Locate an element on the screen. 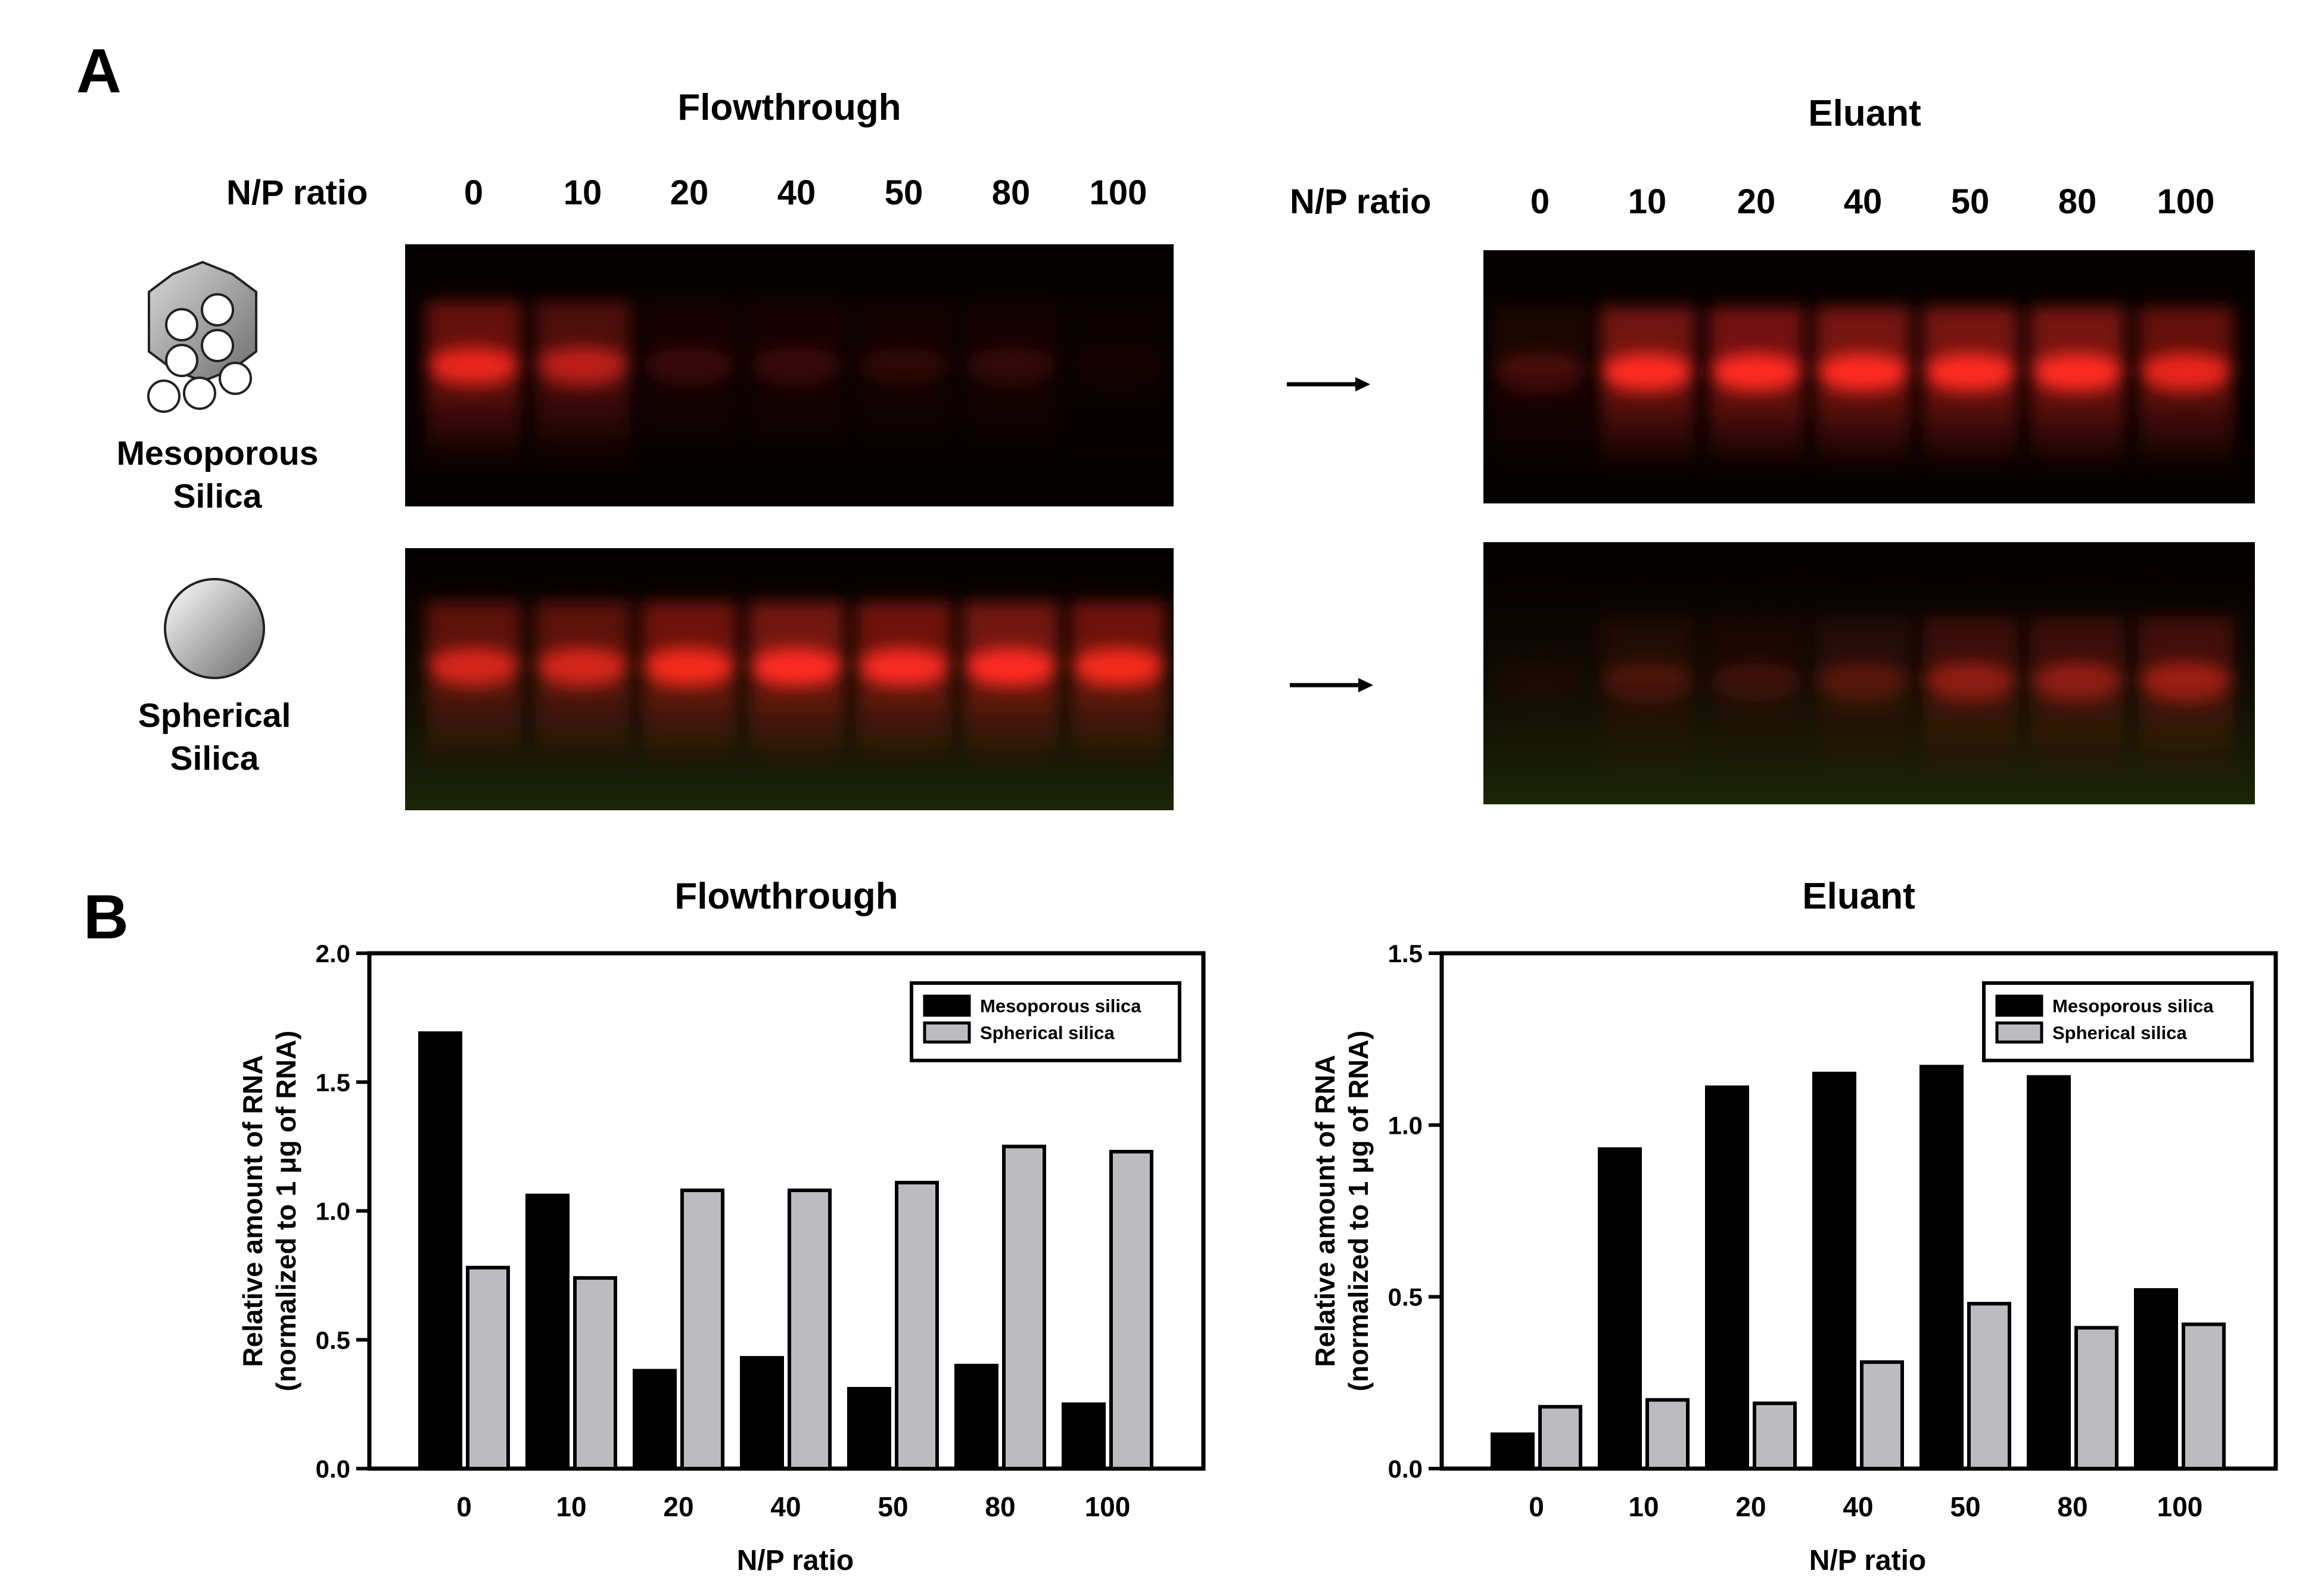 The height and width of the screenshot is (1583, 2324). flowthrough-lane-label: 80 is located at coordinates (1011, 192).